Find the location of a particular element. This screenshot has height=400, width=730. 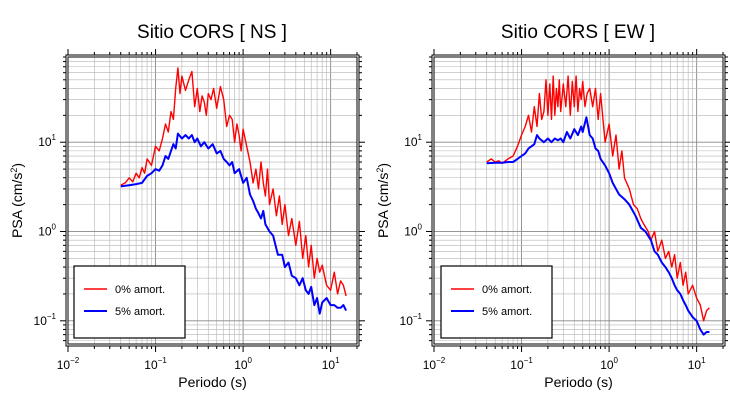

chart-title: Sitio CORS [ EW ] is located at coordinates (578, 32).